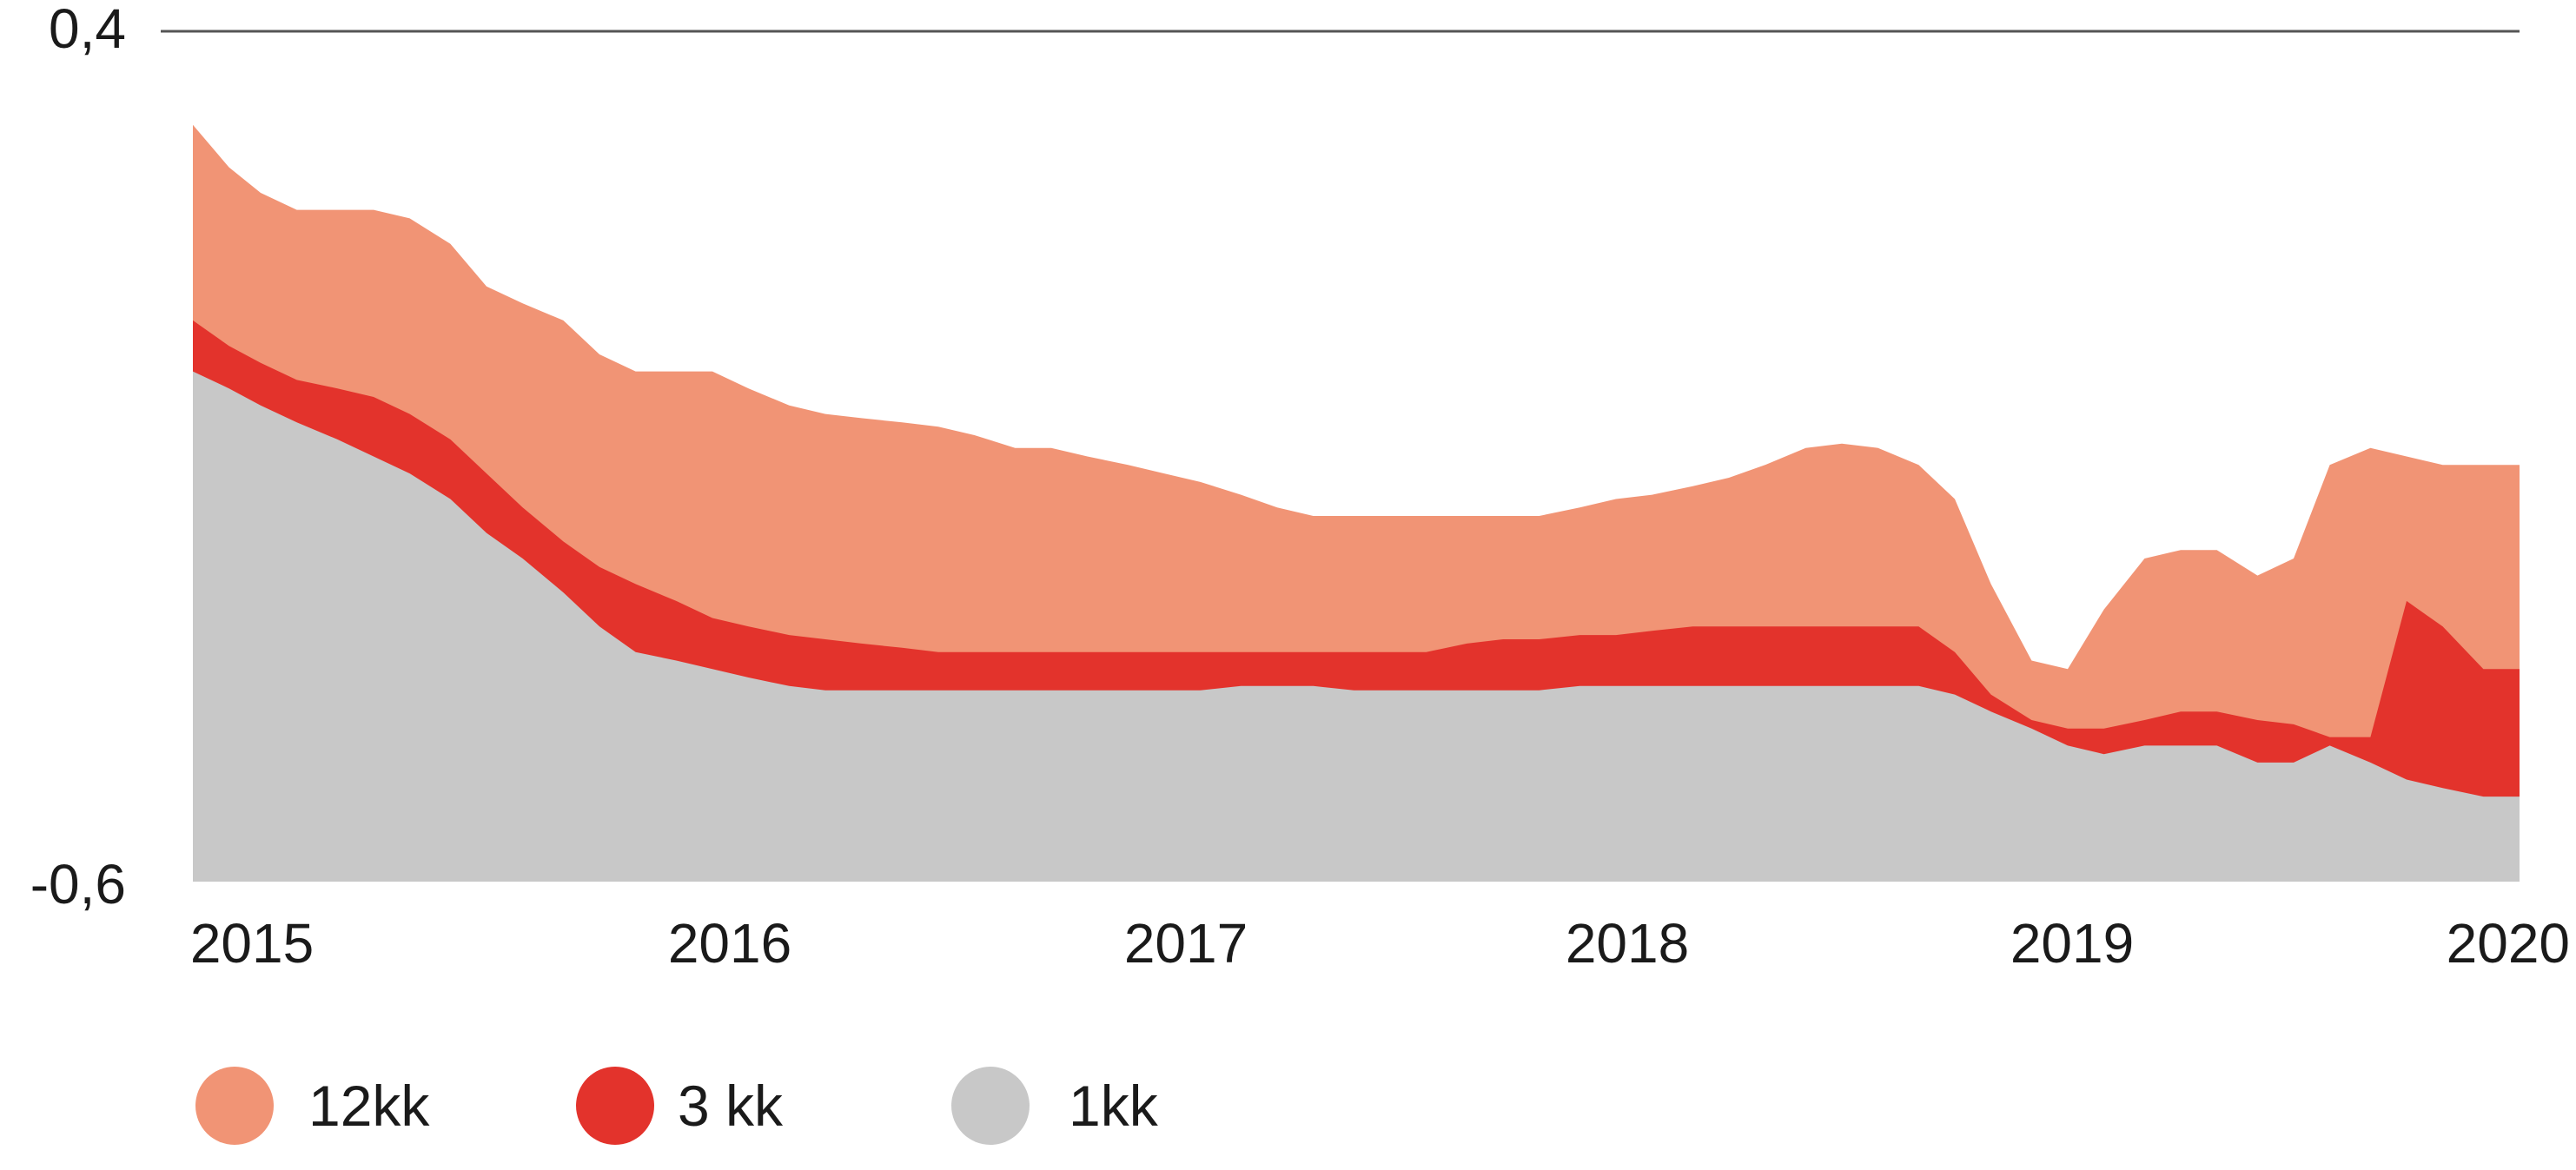 This screenshot has height=1170, width=2576. I want to click on legend-swatch-1kk, so click(990, 1106).